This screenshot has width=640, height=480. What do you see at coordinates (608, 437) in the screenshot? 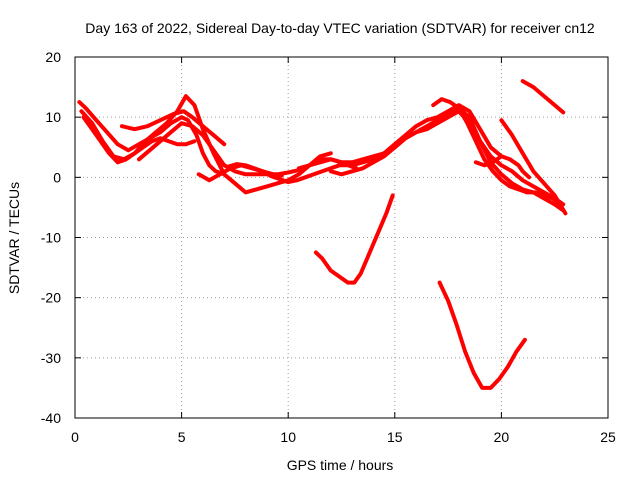
I see `x-tick-label: 25` at bounding box center [608, 437].